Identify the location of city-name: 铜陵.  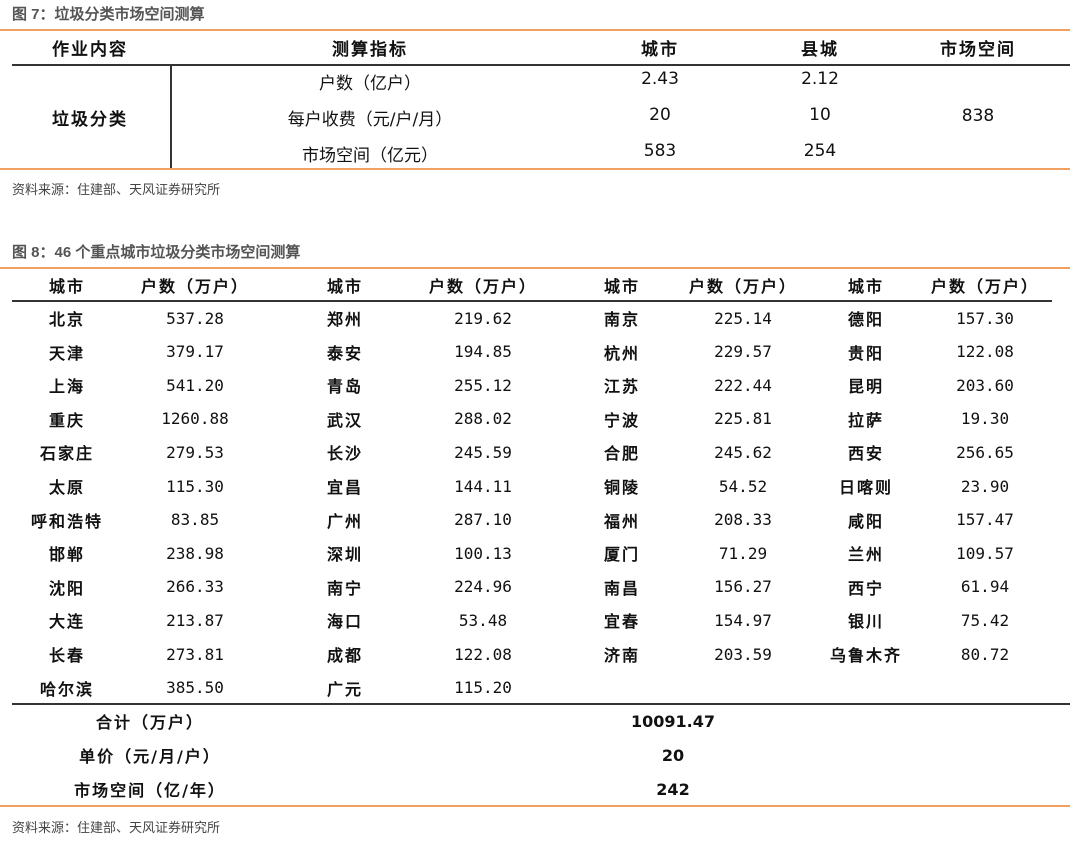
(622, 487).